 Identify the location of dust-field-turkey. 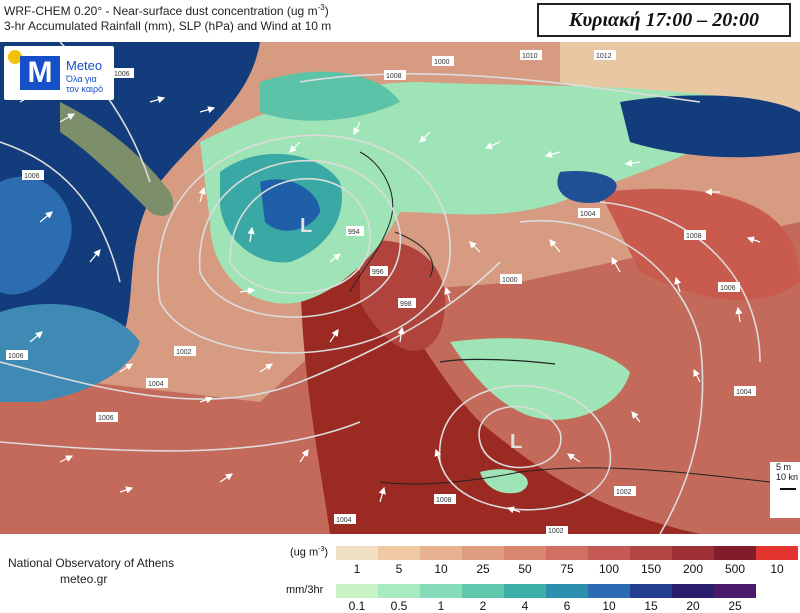
(700, 244).